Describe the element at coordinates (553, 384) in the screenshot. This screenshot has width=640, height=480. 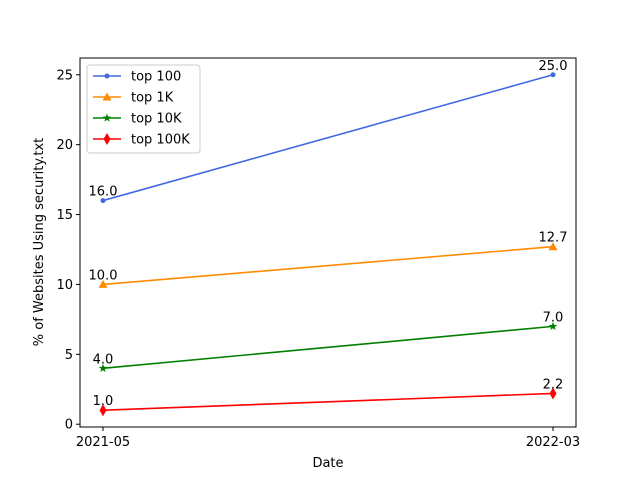
I see `data-label-top-100K: 2.2` at that location.